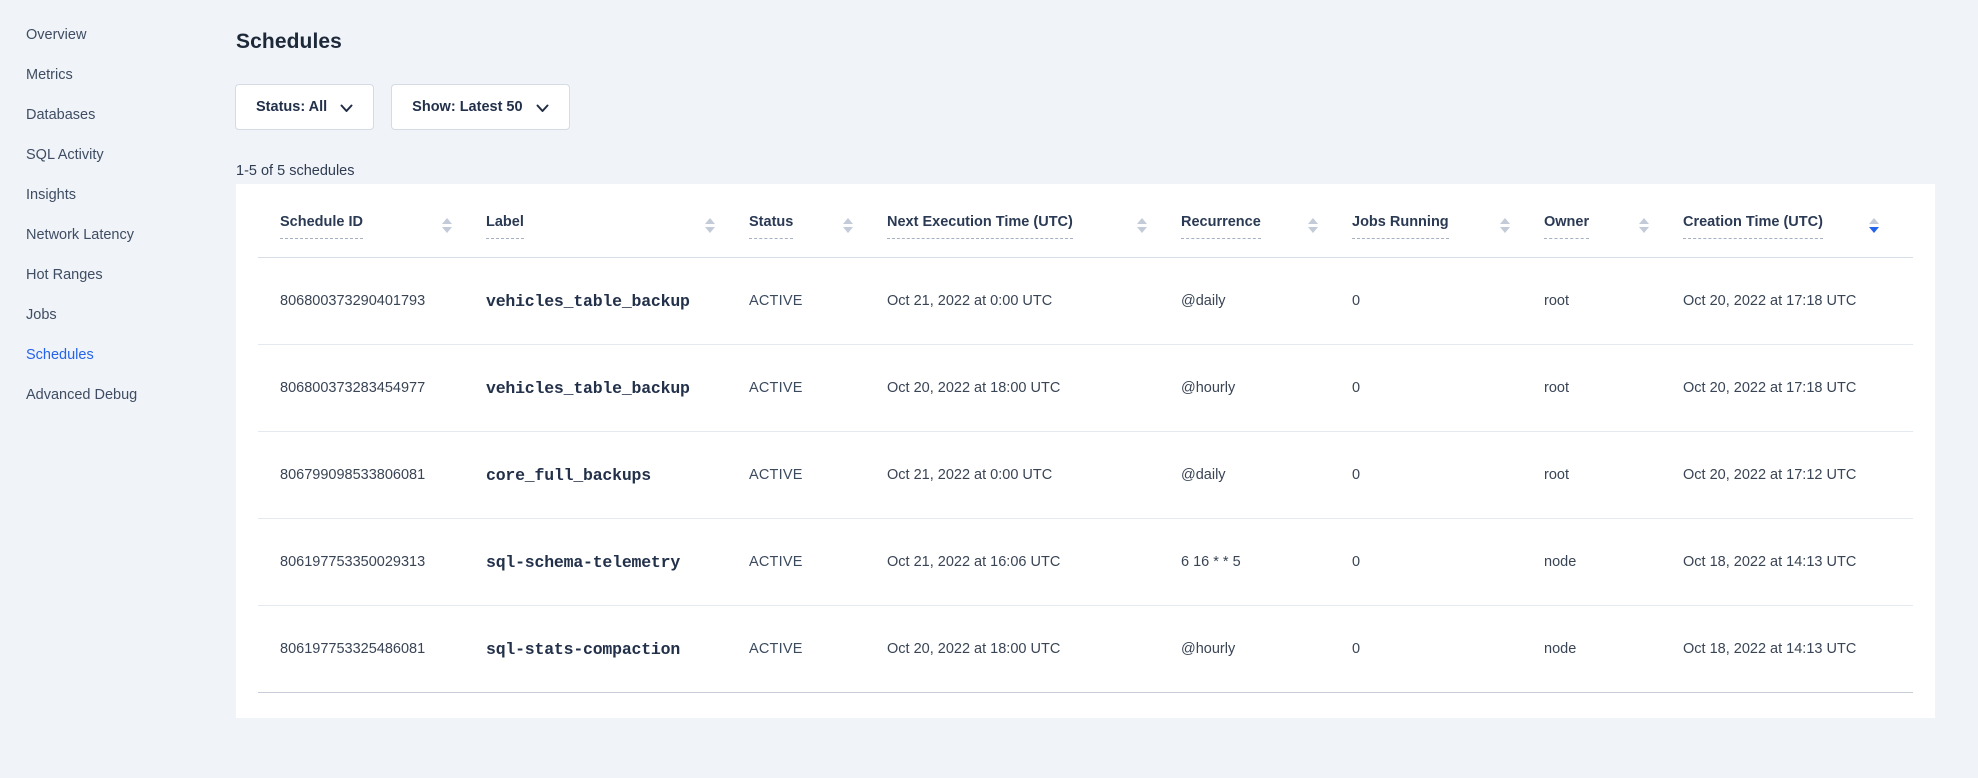 The height and width of the screenshot is (778, 1978). I want to click on cell-schedule-id: 806800373283454977, so click(353, 388).